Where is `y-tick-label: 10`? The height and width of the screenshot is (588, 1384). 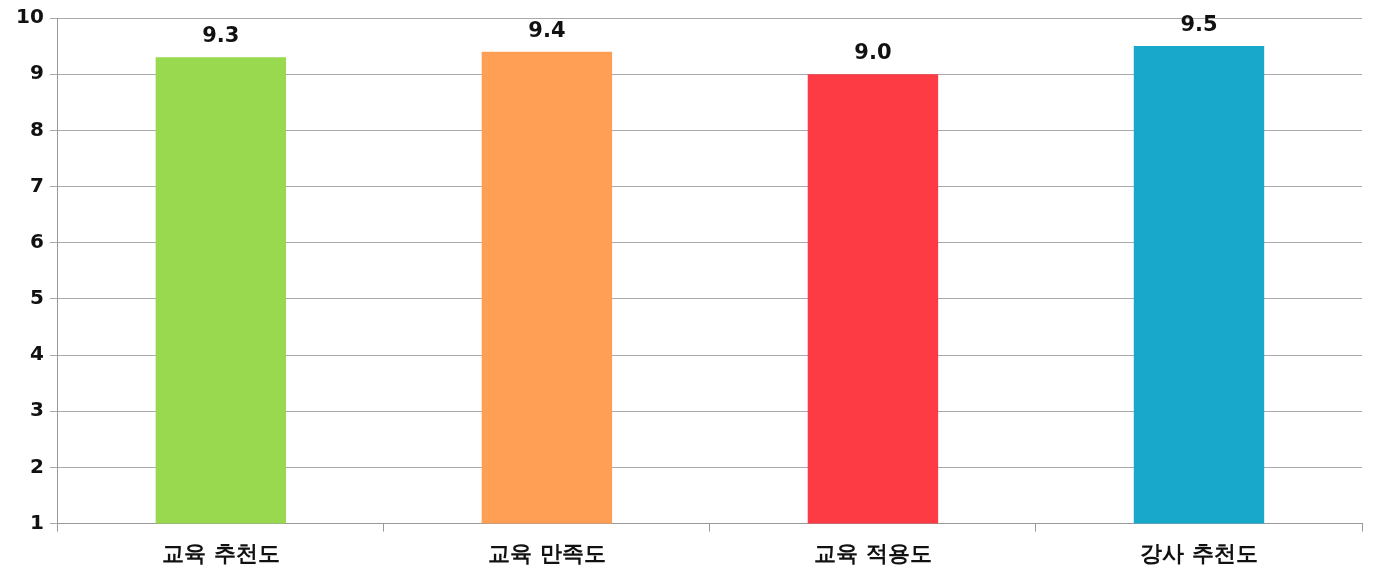
y-tick-label: 10 is located at coordinates (29, 16).